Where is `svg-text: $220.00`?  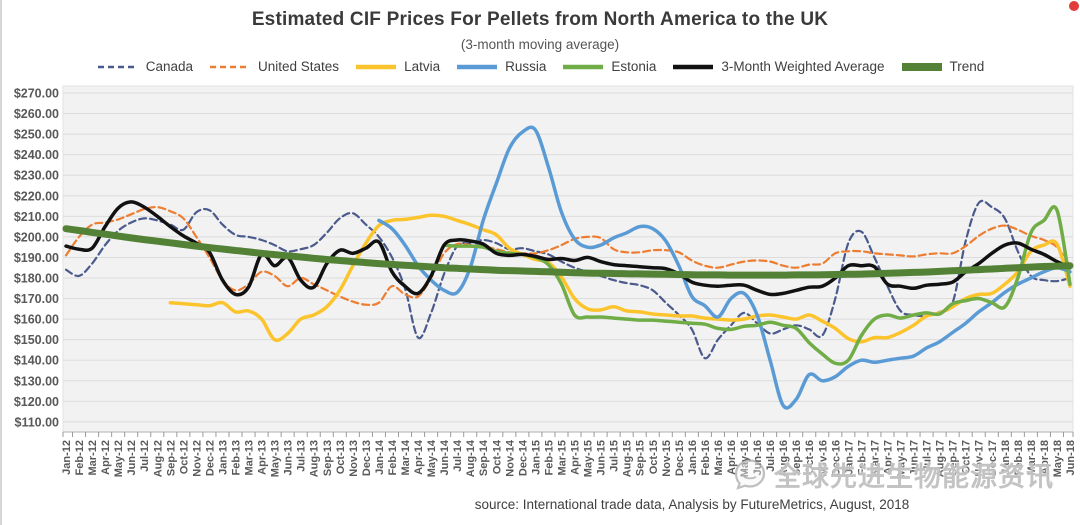 svg-text: $220.00 is located at coordinates (36, 196).